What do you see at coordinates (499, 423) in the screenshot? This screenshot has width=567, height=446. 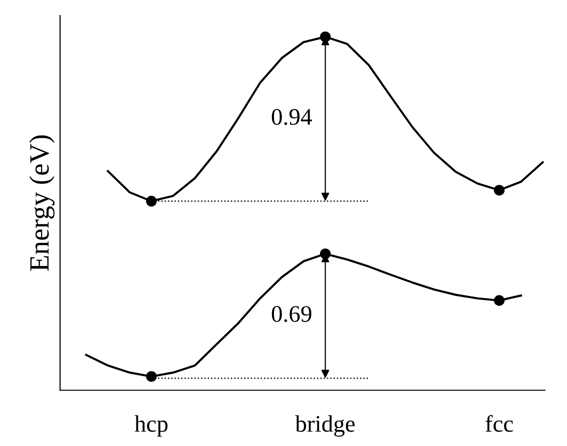 I see `x-tick-label: fcc` at bounding box center [499, 423].